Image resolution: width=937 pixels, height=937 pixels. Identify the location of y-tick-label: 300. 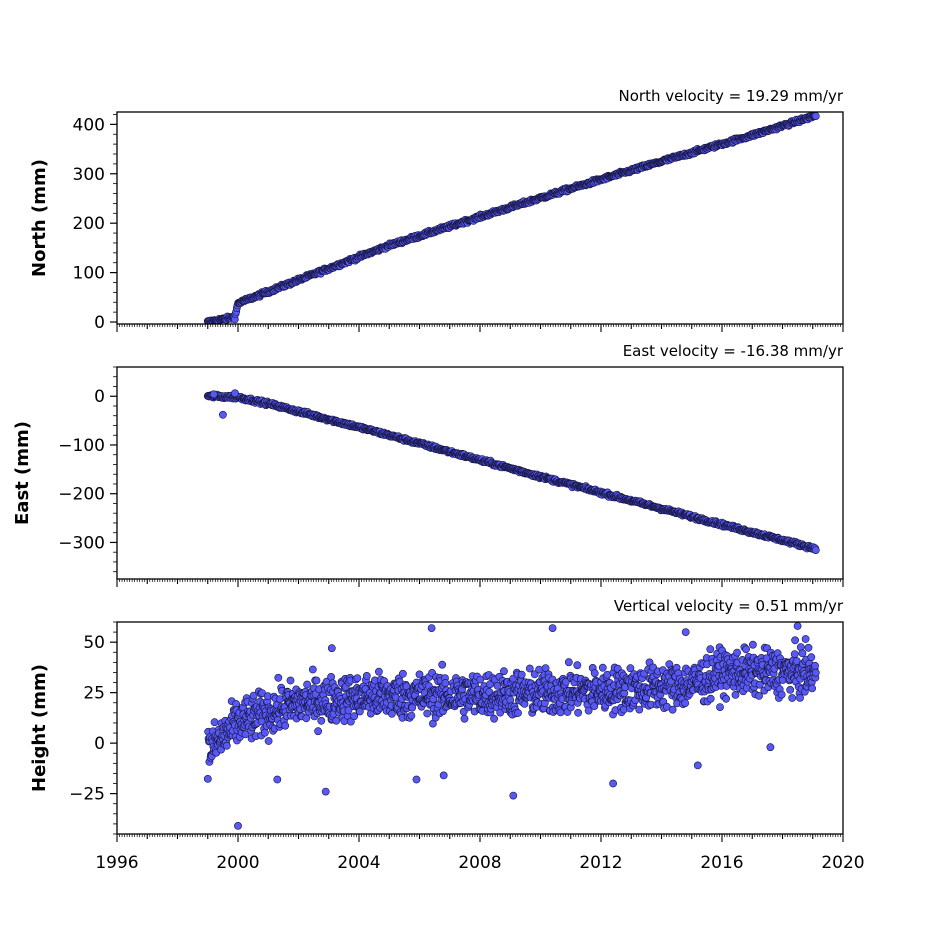
(89, 175).